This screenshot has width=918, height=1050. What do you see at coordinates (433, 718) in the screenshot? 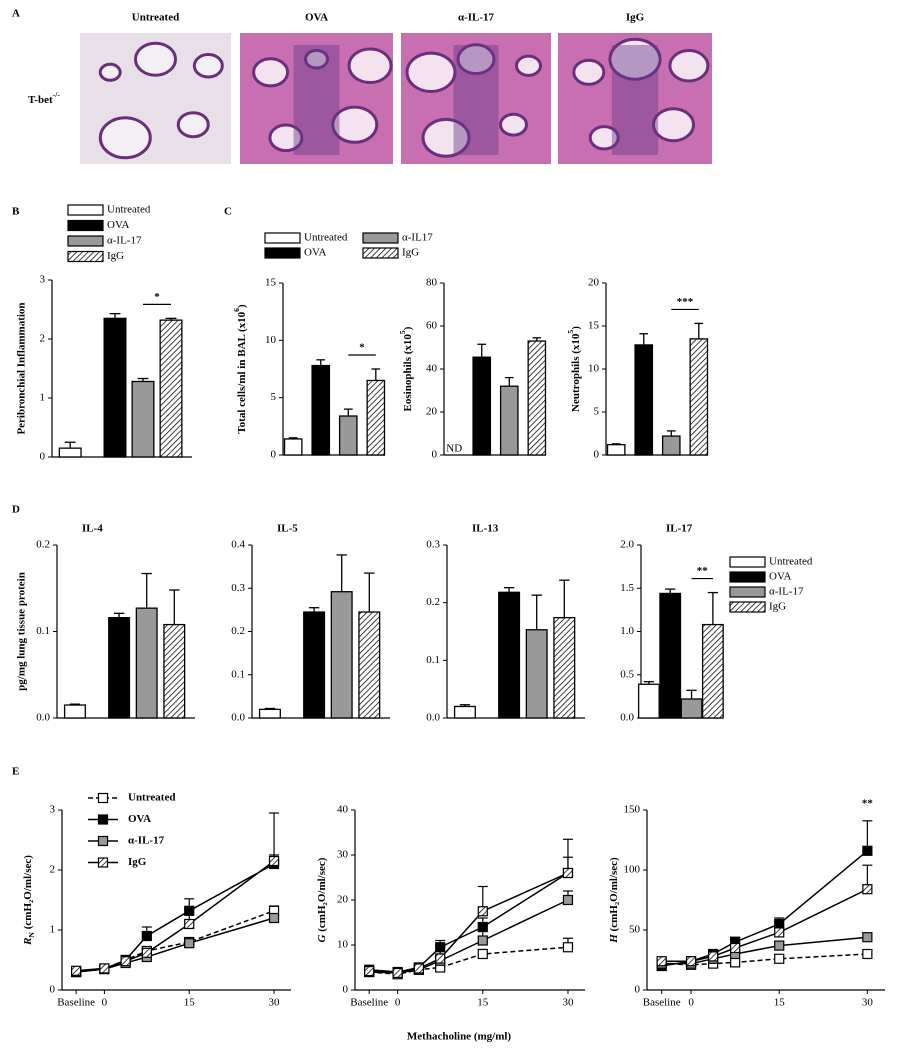
I see `y-tick-label: 0.0` at bounding box center [433, 718].